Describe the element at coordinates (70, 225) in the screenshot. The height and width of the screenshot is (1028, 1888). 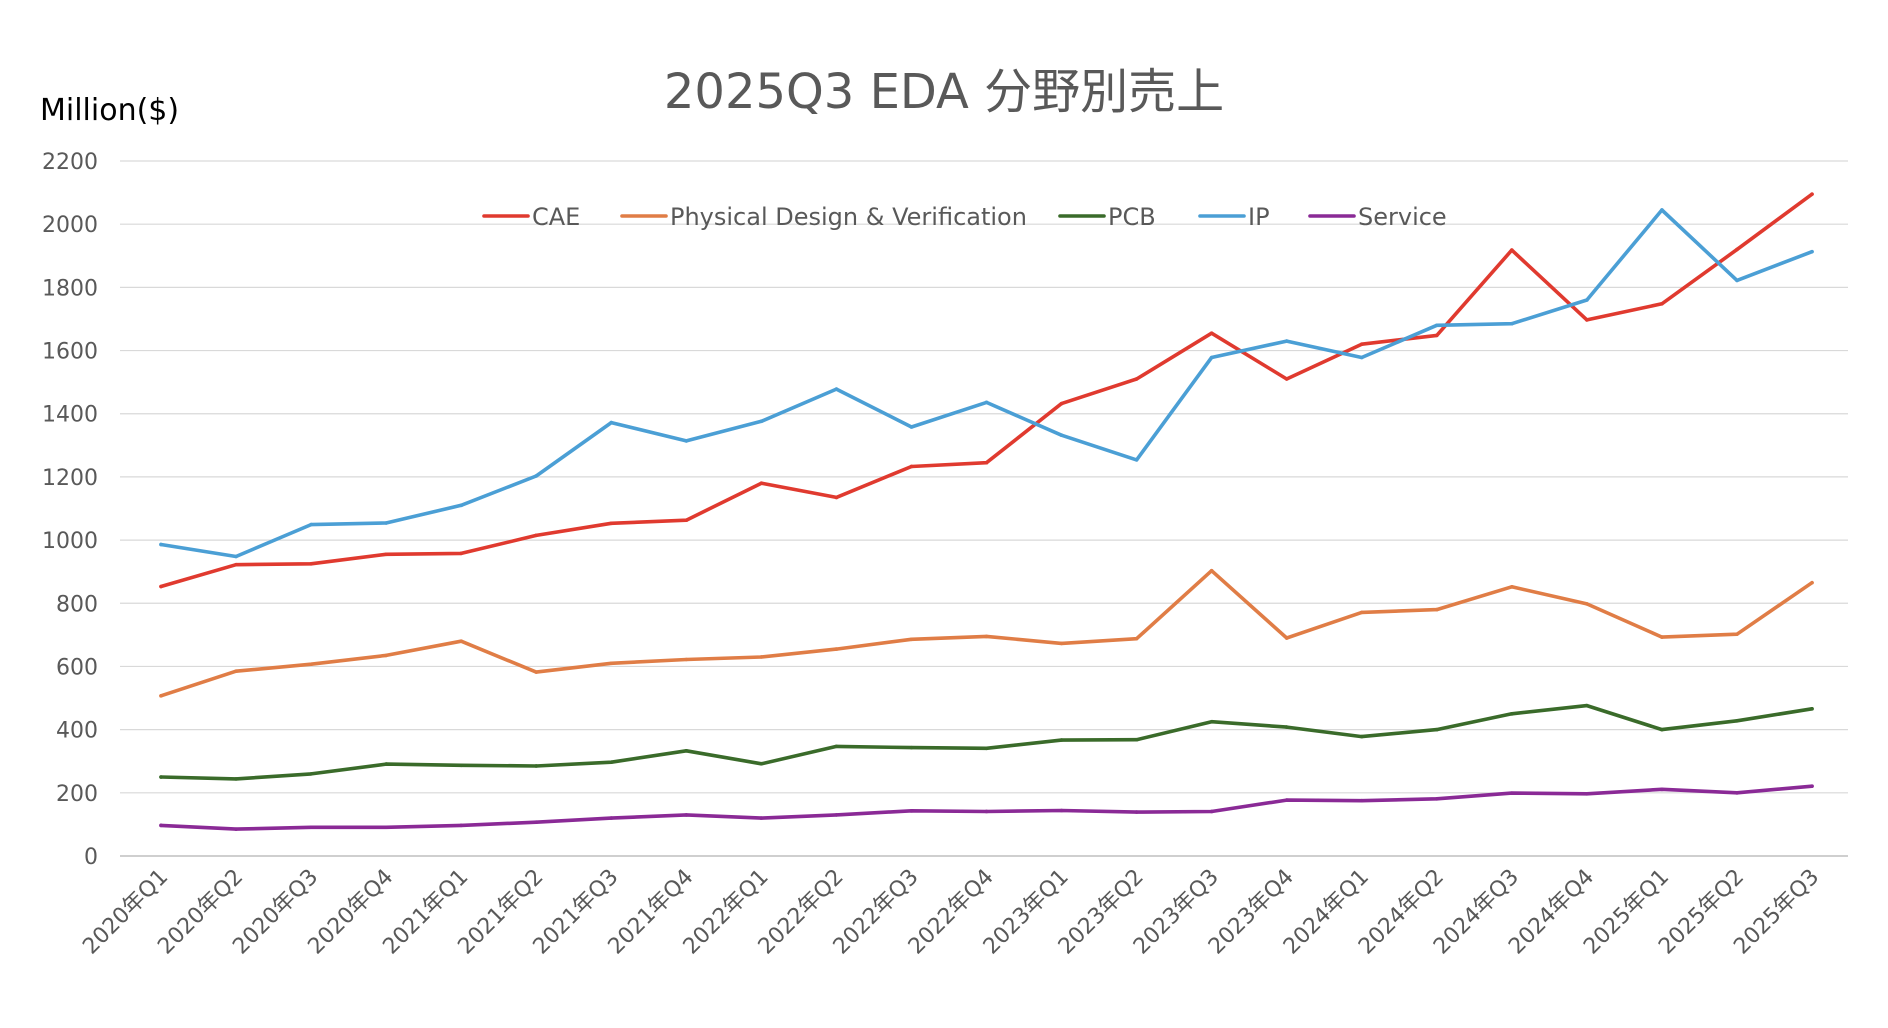
I see `y-tick-label: 2000` at that location.